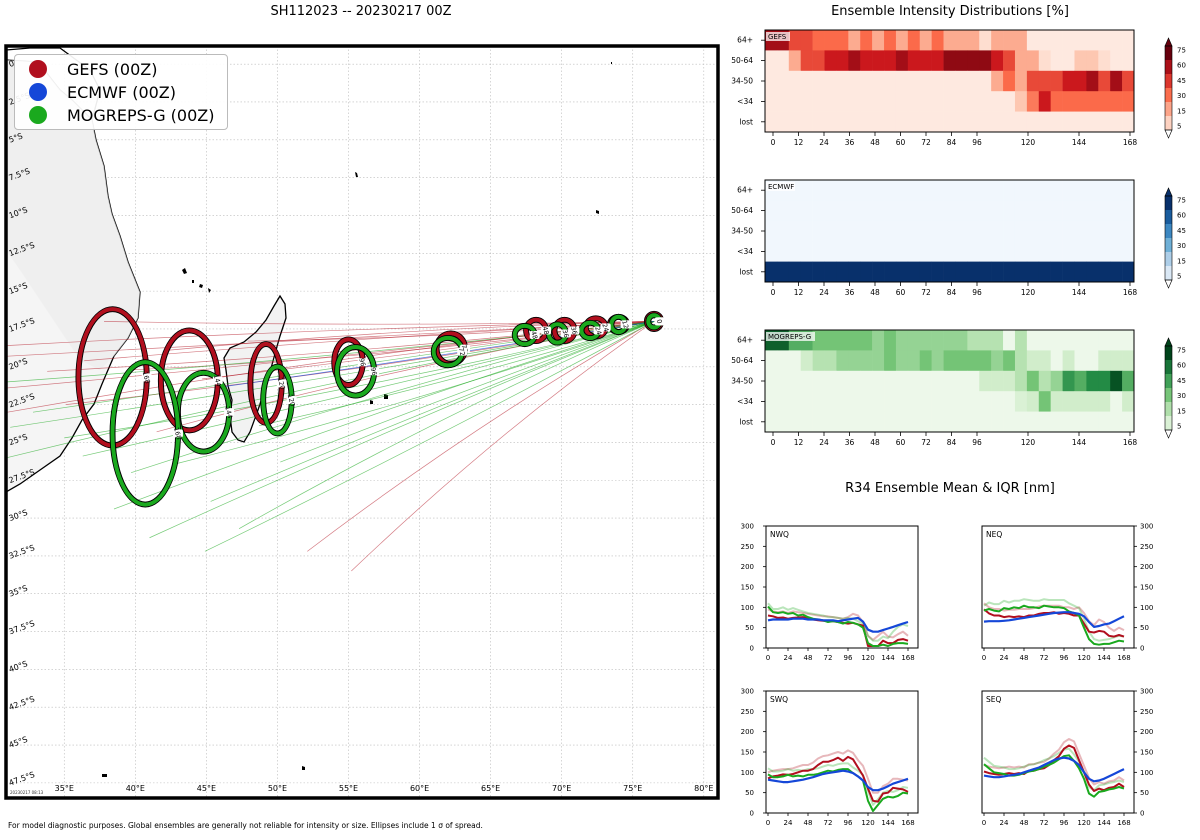  I want to click on mogreps-hour-marker: 168, so click(177, 433).